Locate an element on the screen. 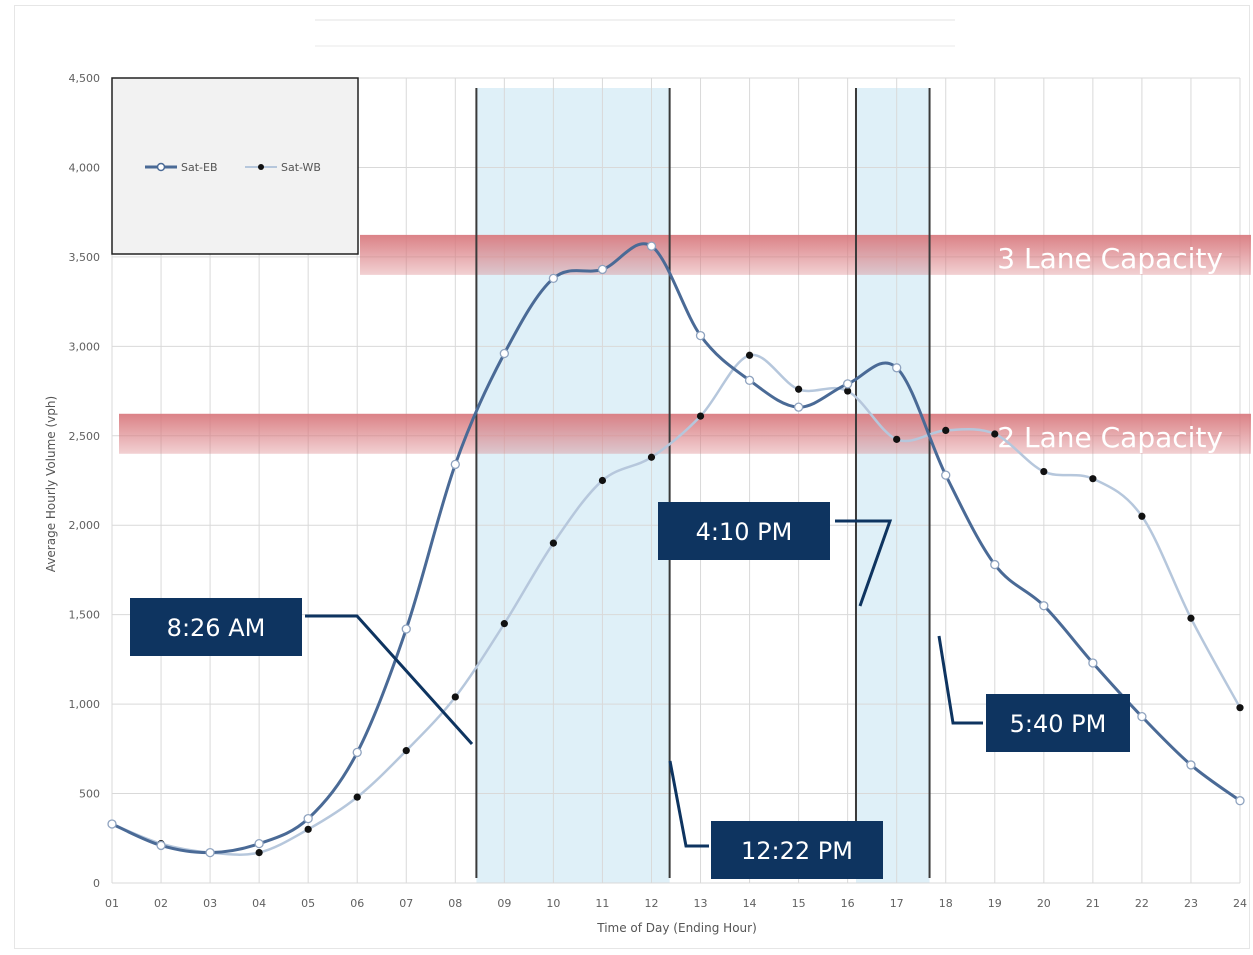  x-axis-title: Time of Day (Ending Hour) is located at coordinates (676, 928).